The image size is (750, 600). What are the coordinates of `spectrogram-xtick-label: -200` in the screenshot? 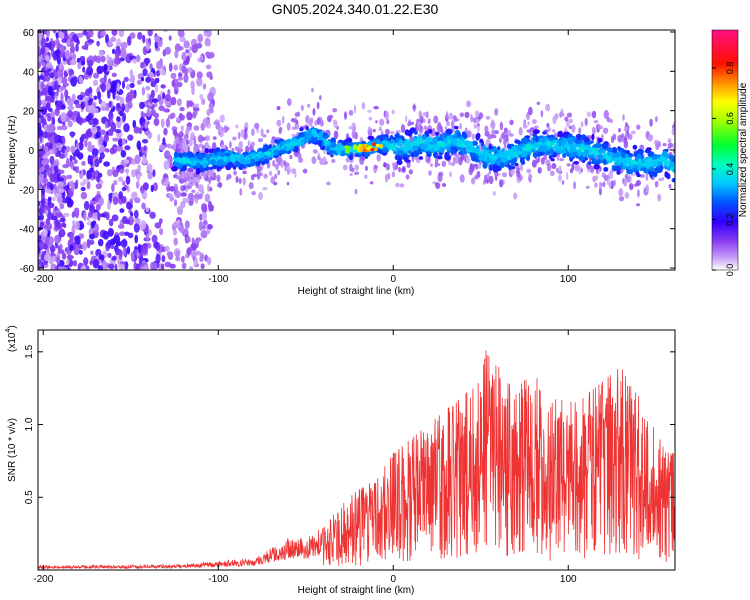 It's located at (43, 279).